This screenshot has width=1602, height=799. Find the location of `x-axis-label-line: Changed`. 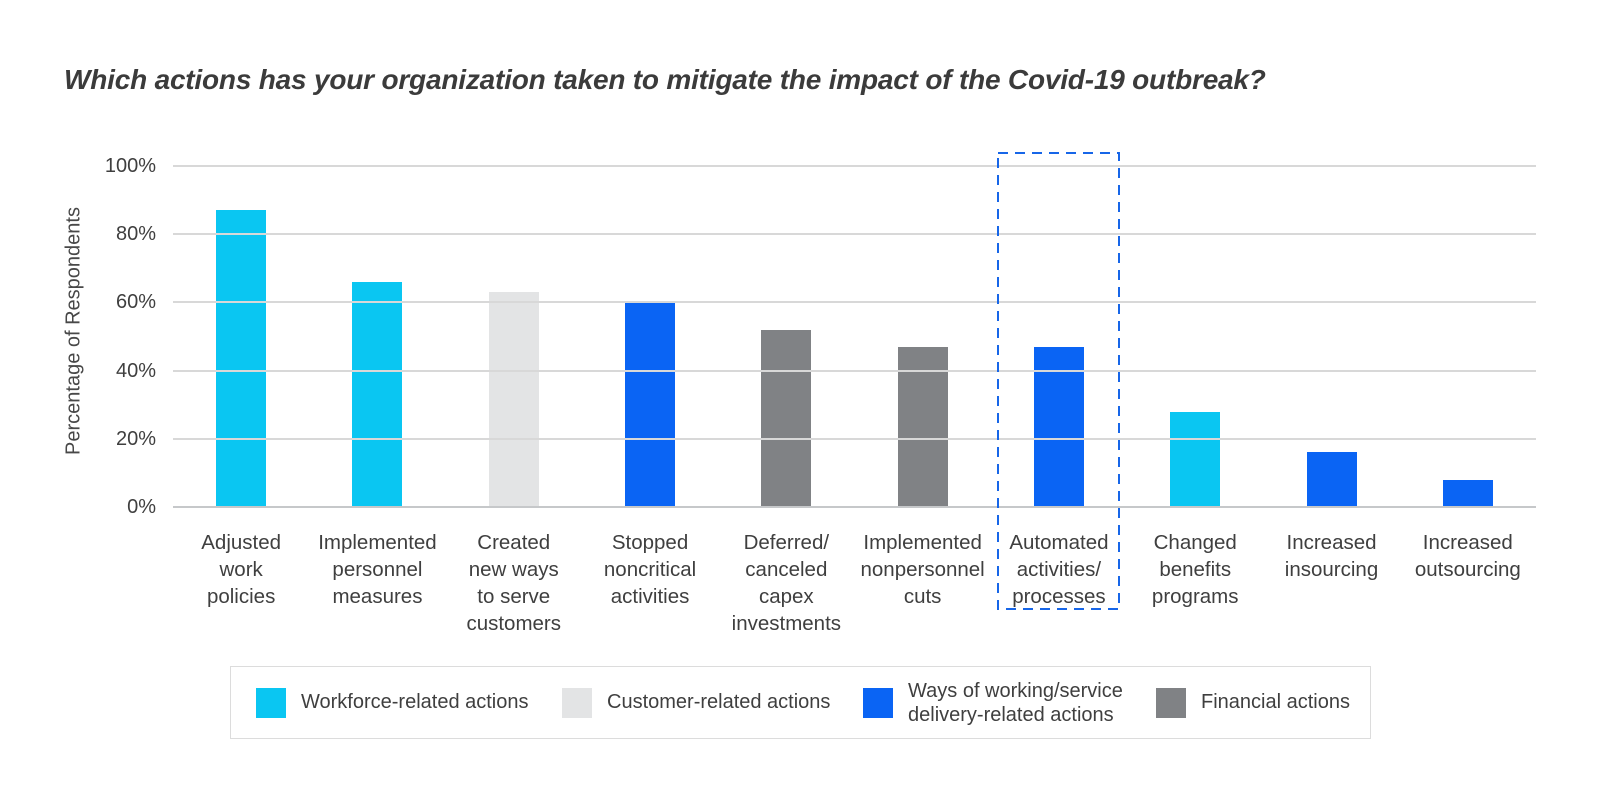

x-axis-label-line: Changed is located at coordinates (1195, 542).